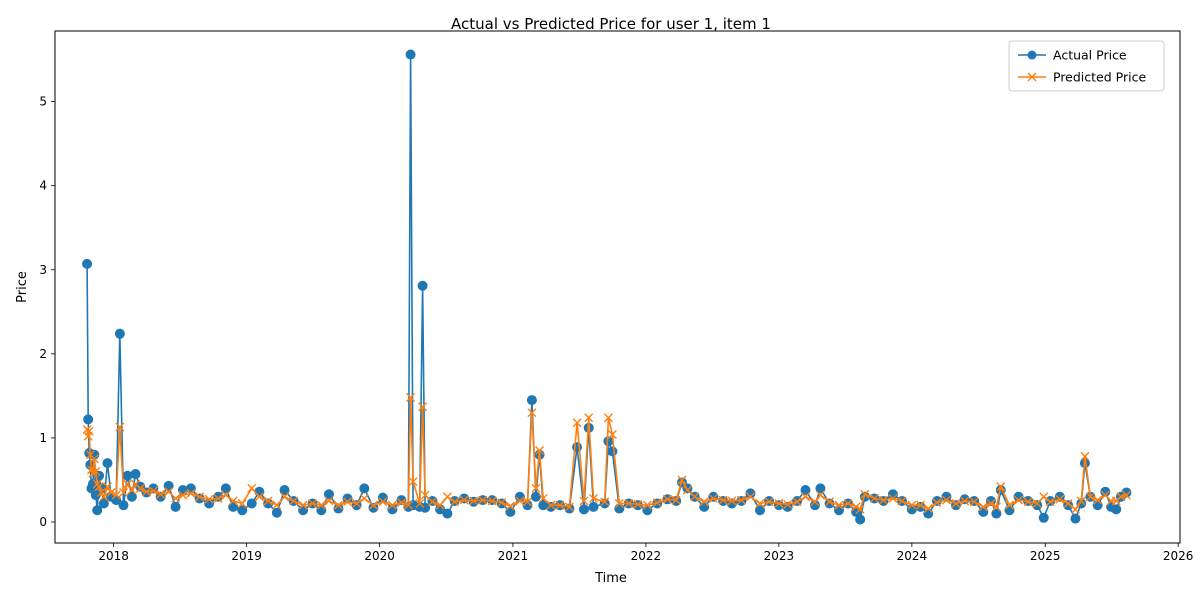 The image size is (1200, 600). Describe the element at coordinates (379, 556) in the screenshot. I see `x-tick-label-2020: 2020` at that location.